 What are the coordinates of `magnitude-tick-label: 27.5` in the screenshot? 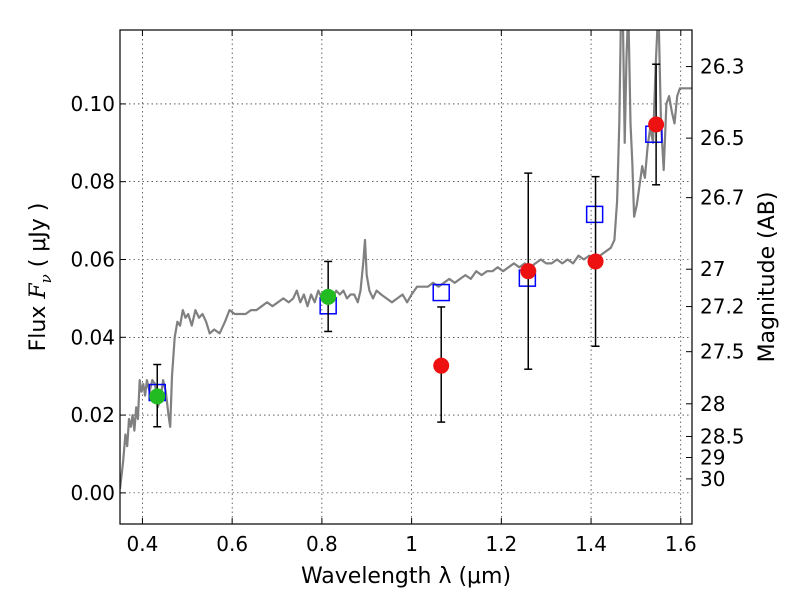 It's located at (722, 352).